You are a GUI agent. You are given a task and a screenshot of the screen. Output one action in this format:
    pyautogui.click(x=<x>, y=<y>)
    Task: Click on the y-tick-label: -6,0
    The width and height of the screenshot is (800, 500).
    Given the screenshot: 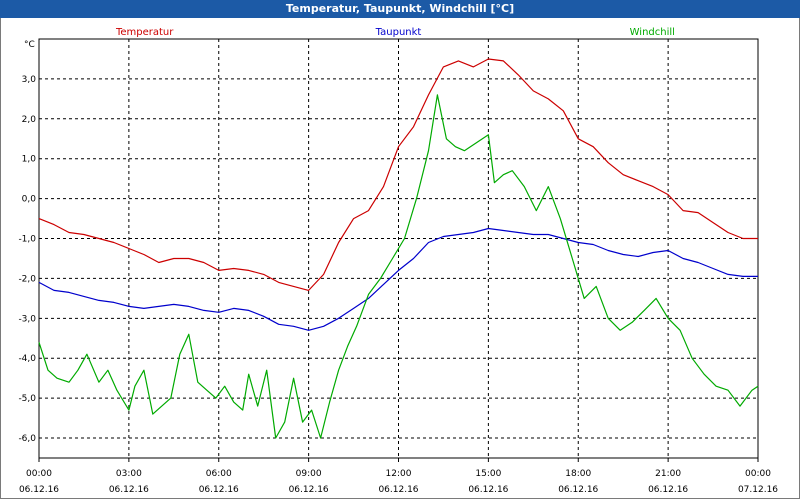 What is the action you would take?
    pyautogui.click(x=27, y=439)
    